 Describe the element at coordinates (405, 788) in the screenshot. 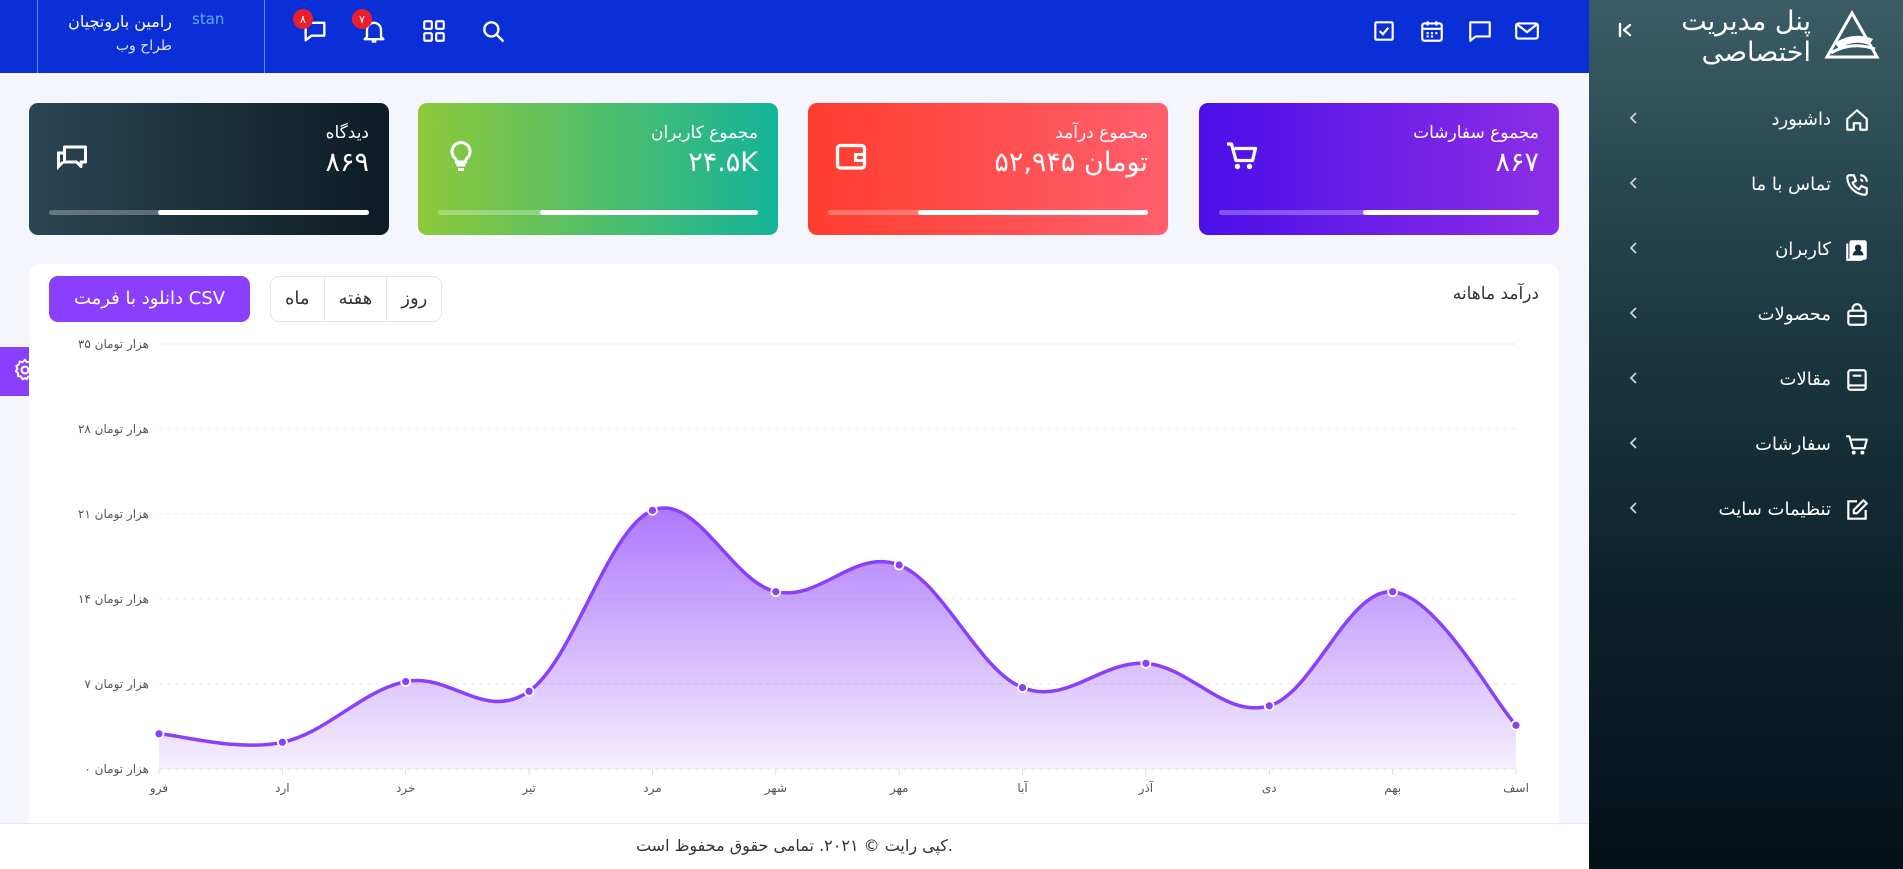

I see `x-tick-label: خرد` at that location.